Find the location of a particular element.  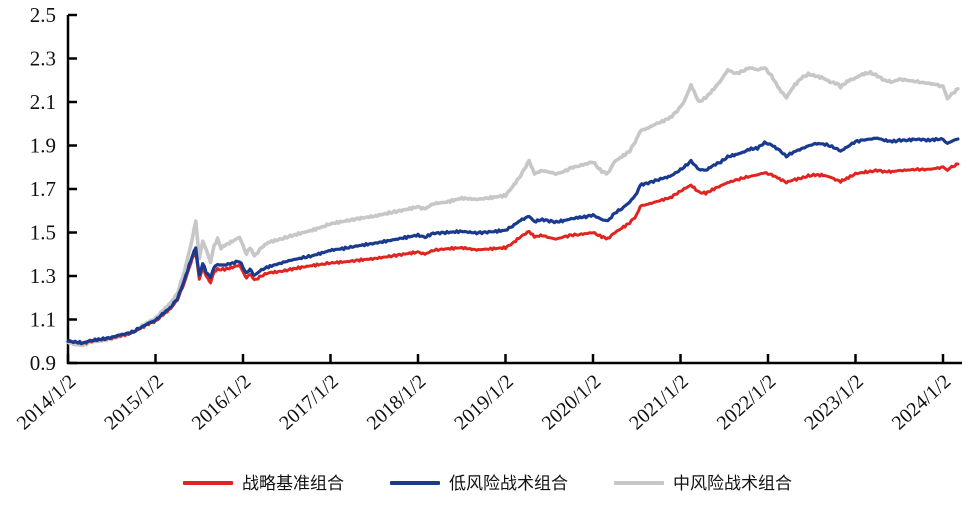

y-tick-label: 0.9 is located at coordinates (43, 363).